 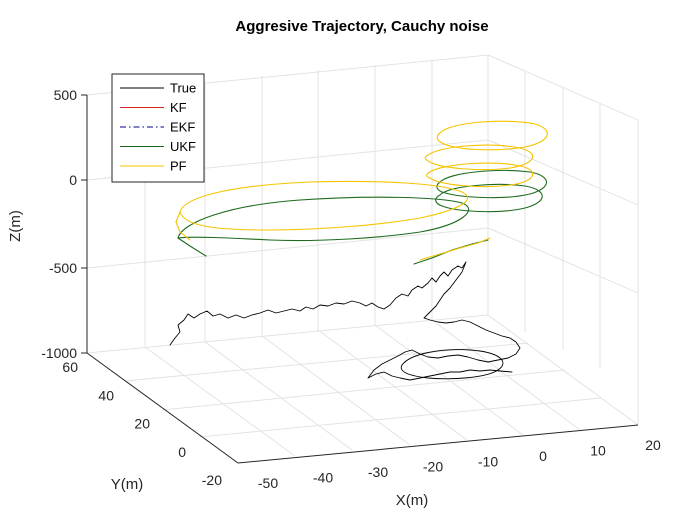 I want to click on series-true-loop, so click(x=452, y=364).